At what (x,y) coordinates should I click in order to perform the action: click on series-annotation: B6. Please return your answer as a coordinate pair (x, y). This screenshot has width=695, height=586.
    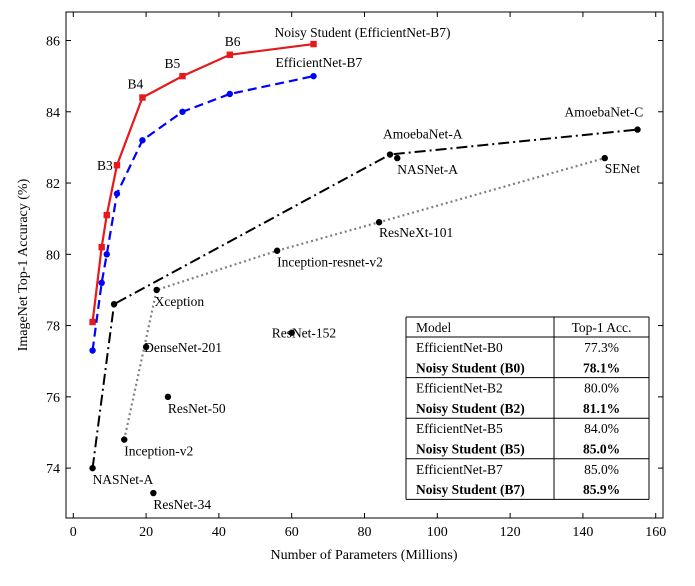
    Looking at the image, I should click on (233, 41).